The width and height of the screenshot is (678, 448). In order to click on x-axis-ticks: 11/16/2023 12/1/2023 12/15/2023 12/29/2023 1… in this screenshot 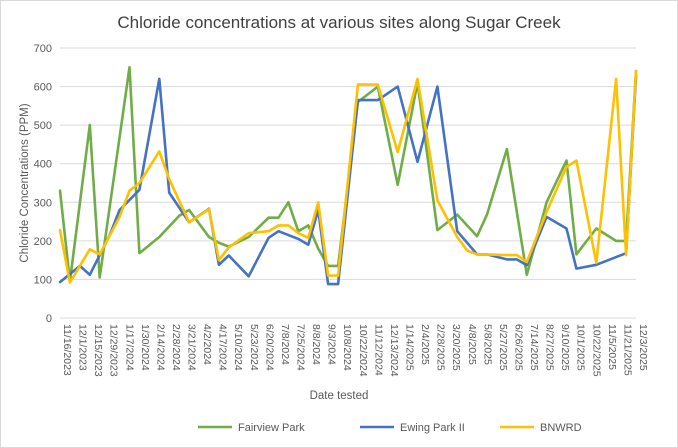, I will do `click(355, 350)`.